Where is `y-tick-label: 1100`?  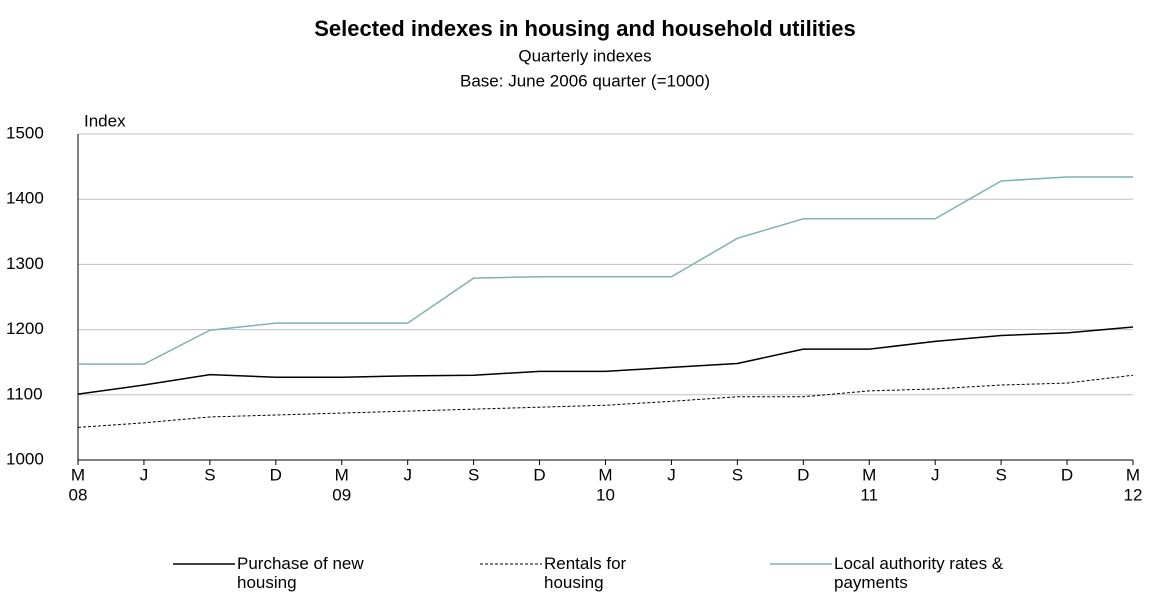
y-tick-label: 1100 is located at coordinates (24, 393).